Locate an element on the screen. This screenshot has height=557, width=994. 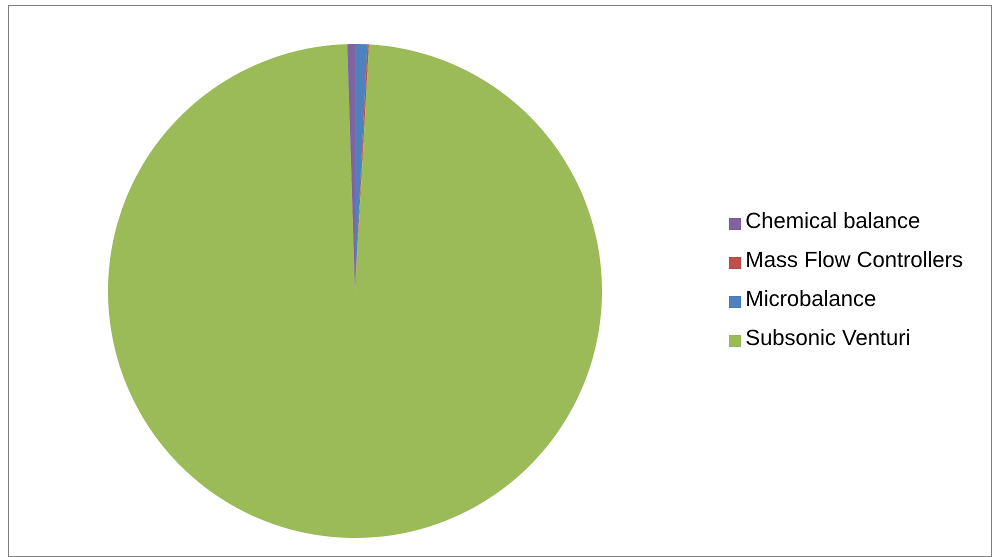
legend-label: Chemical balance is located at coordinates (832, 220).